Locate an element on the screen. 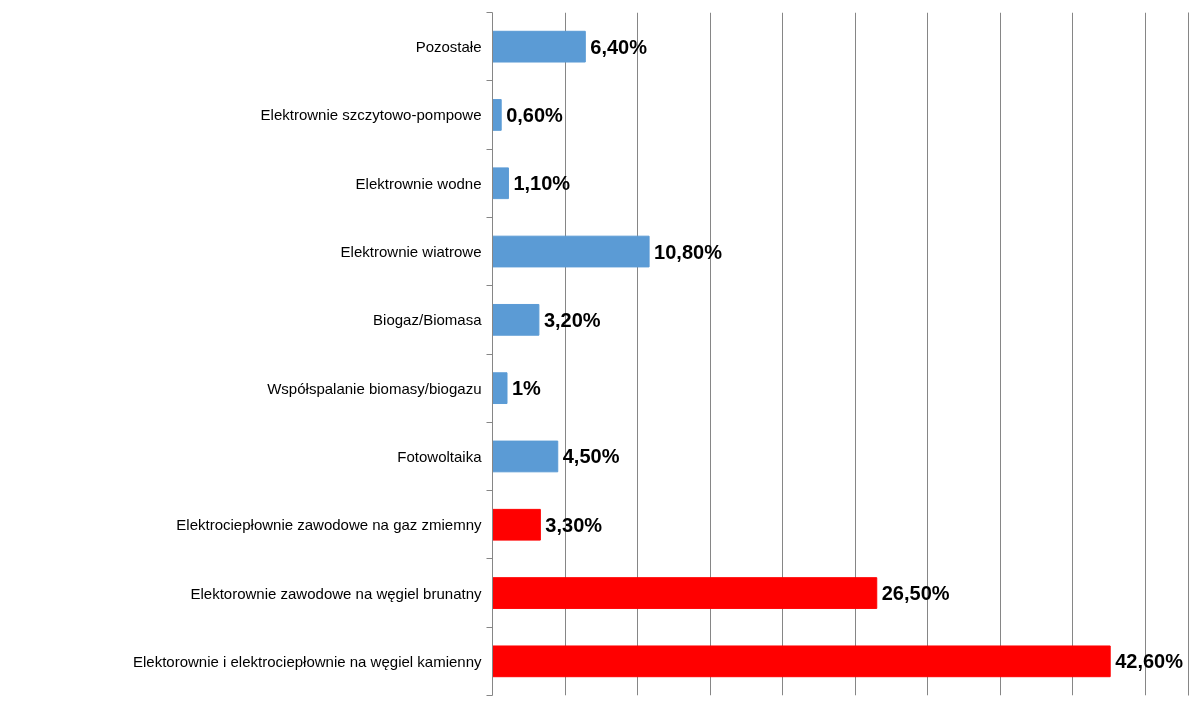 This screenshot has width=1196, height=707. y-tick-label: Elektrociepłownie zawodowe na gaz zmiemny is located at coordinates (329, 525).